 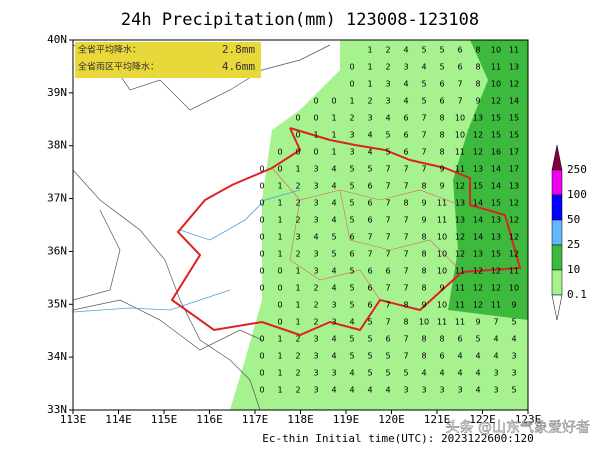 I want to click on colorbar-label: 25, so click(x=573, y=244).